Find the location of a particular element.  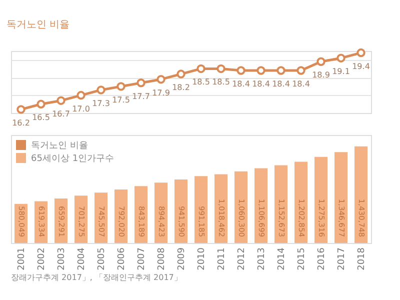

data-label: 17.9 is located at coordinates (161, 93).